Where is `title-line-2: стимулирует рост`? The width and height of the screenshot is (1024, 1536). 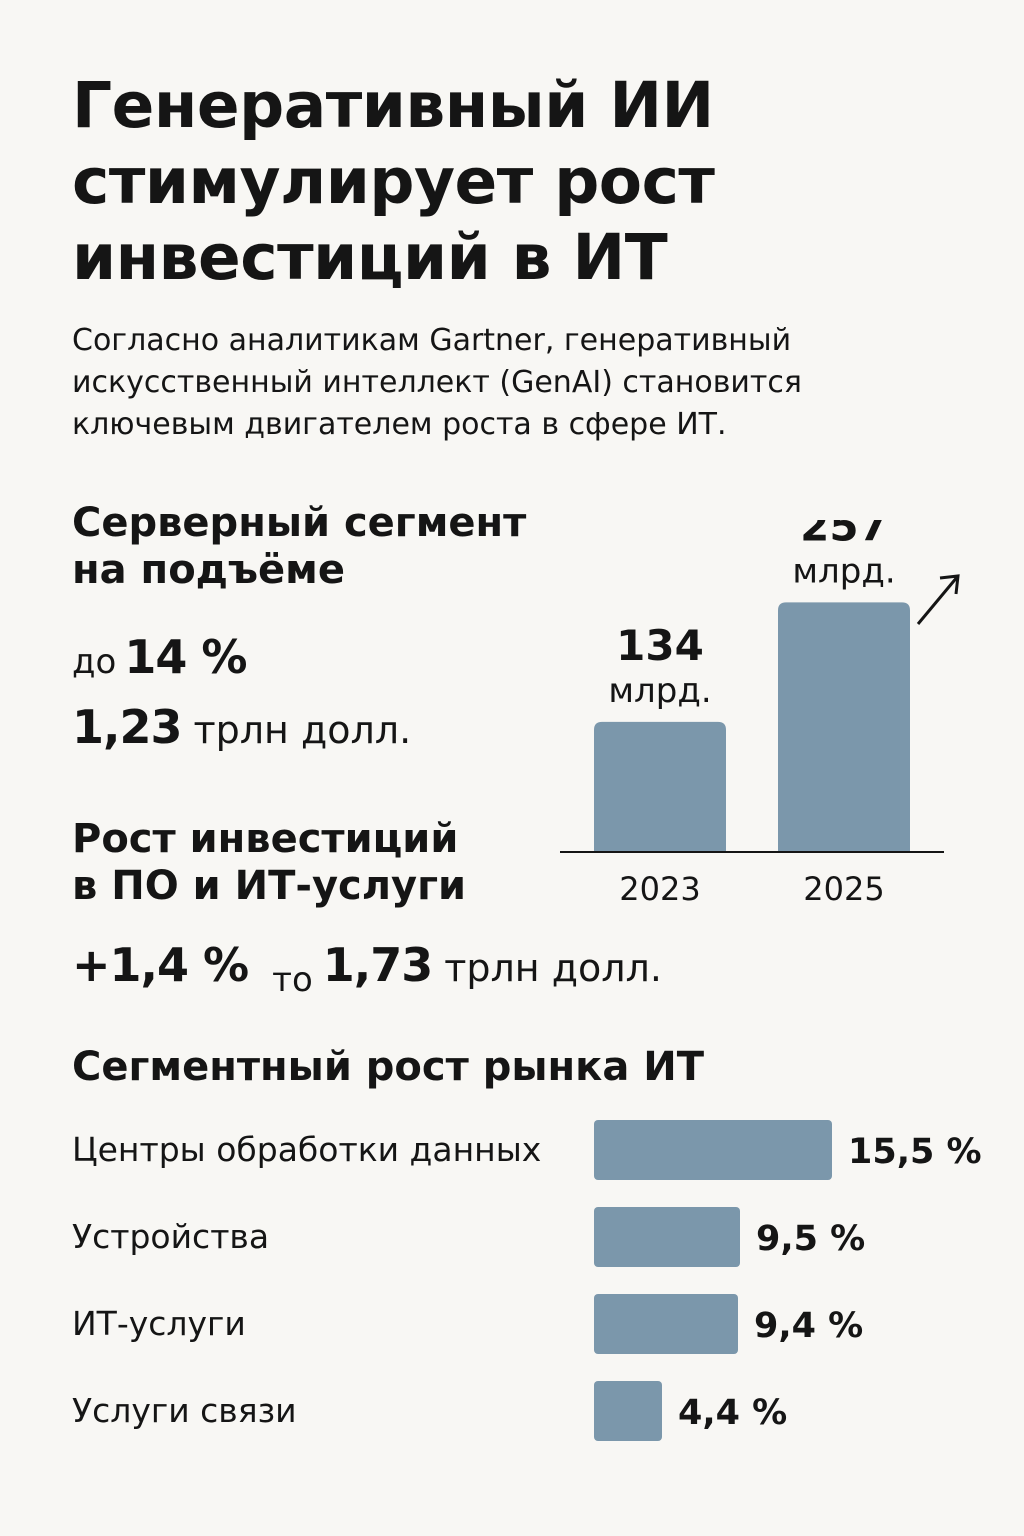 title-line-2: стимулирует рост is located at coordinates (393, 181).